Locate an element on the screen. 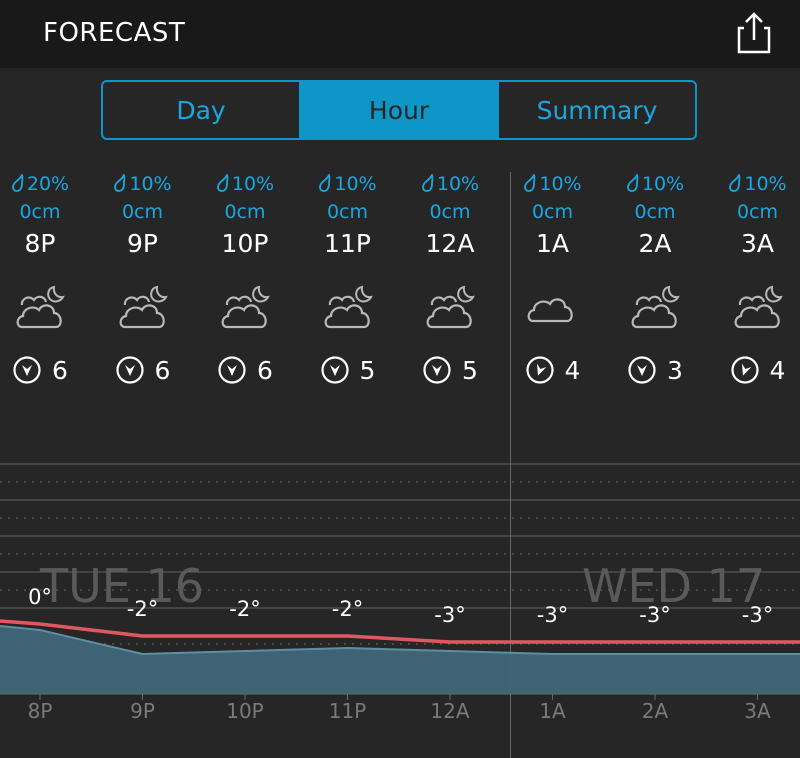 This screenshot has width=800, height=758. cloudy-icon is located at coordinates (550, 310).